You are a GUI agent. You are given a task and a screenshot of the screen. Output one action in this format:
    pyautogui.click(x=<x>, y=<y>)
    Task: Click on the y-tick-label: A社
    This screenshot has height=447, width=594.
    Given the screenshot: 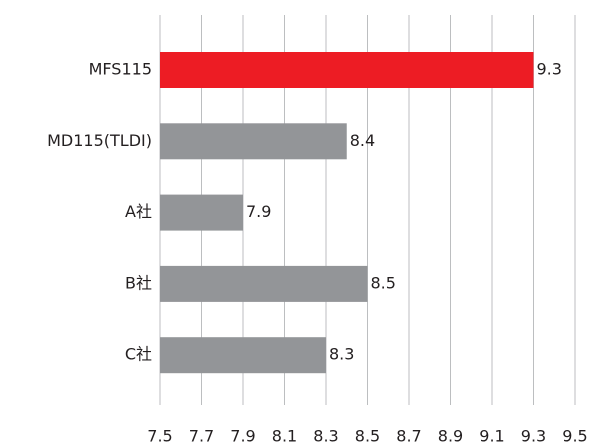 What is the action you would take?
    pyautogui.click(x=138, y=211)
    